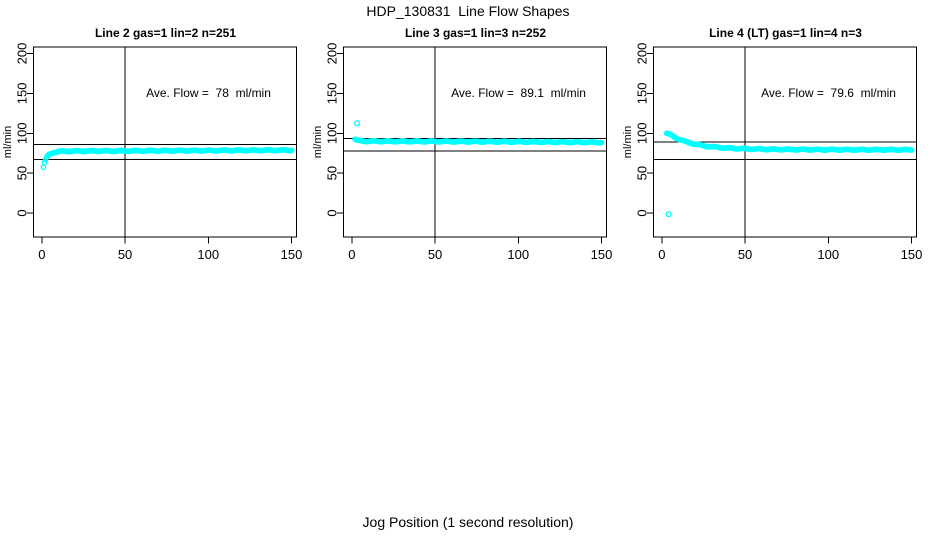  I want to click on x-axis-label: Jog Position (1 second resolution), so click(468, 522).